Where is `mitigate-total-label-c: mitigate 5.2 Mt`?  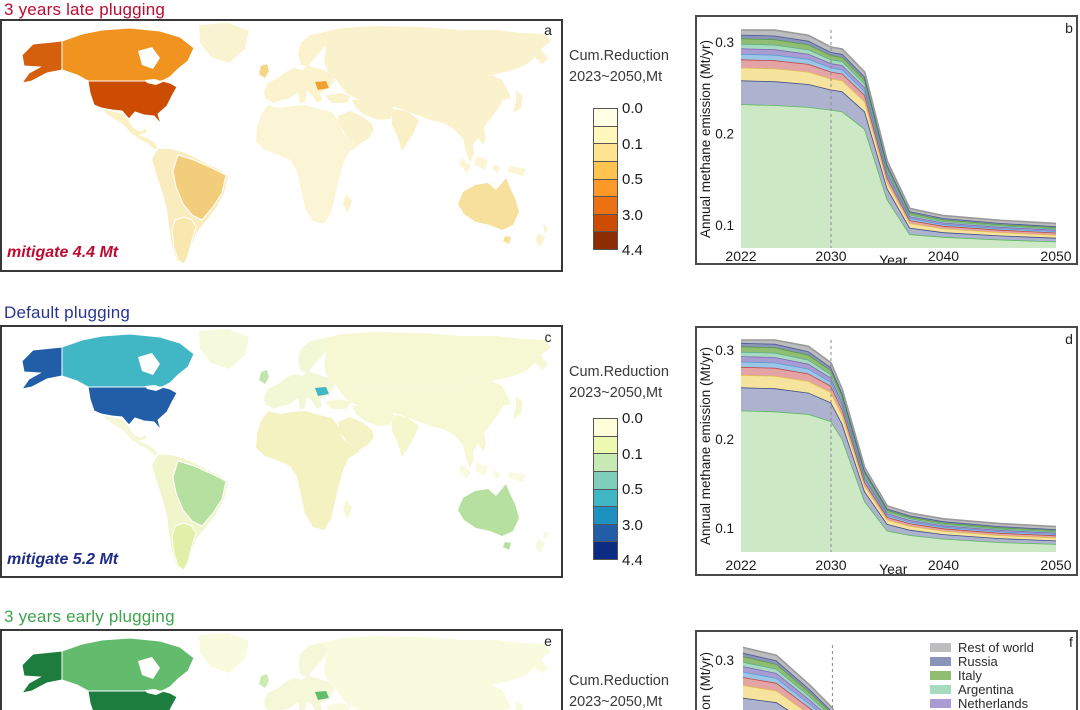 mitigate-total-label-c: mitigate 5.2 Mt is located at coordinates (63, 559).